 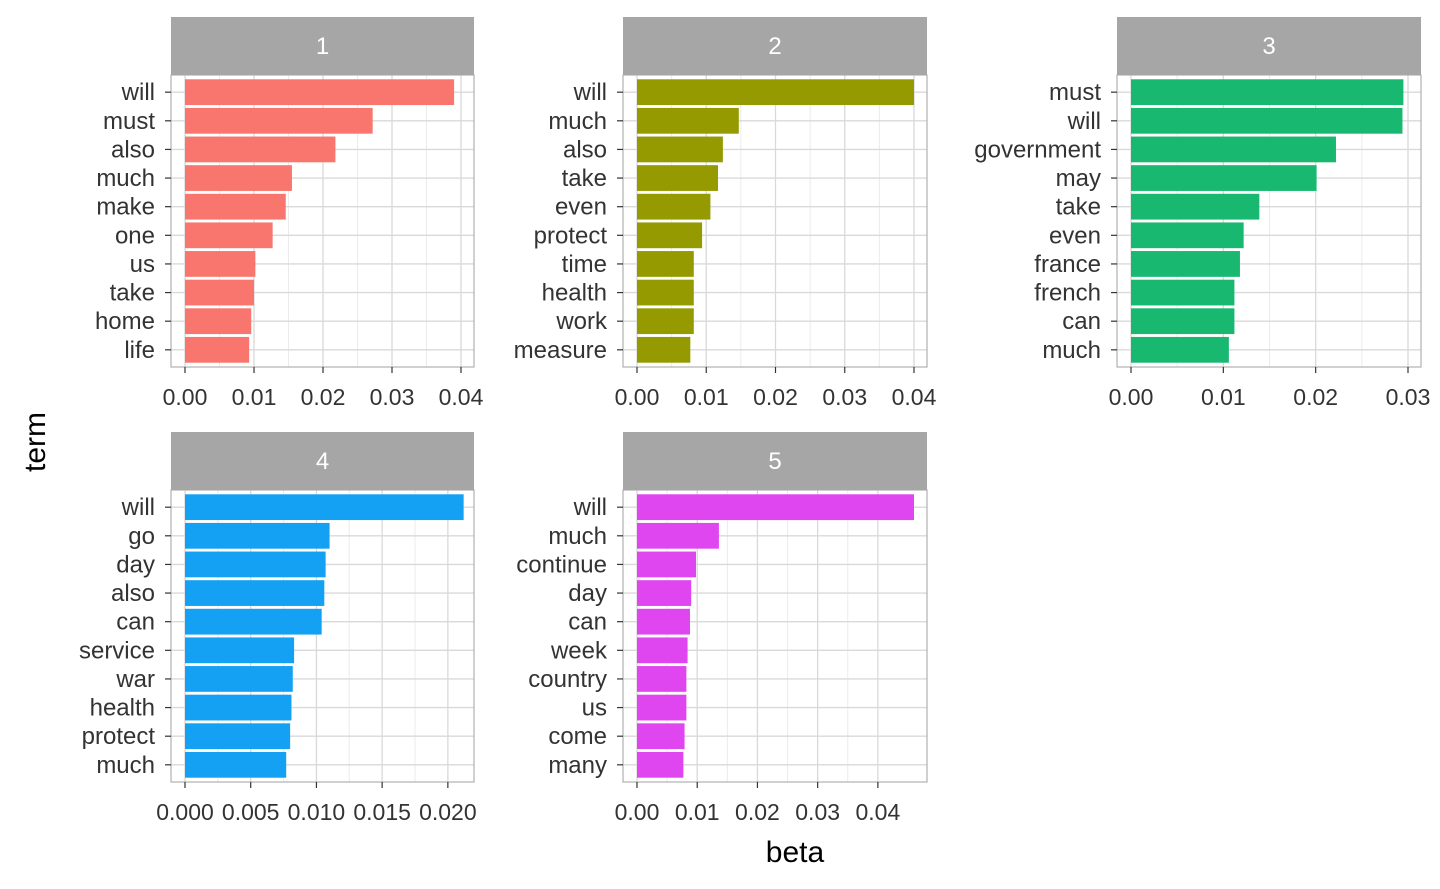 What do you see at coordinates (561, 564) in the screenshot?
I see `term-label: continue` at bounding box center [561, 564].